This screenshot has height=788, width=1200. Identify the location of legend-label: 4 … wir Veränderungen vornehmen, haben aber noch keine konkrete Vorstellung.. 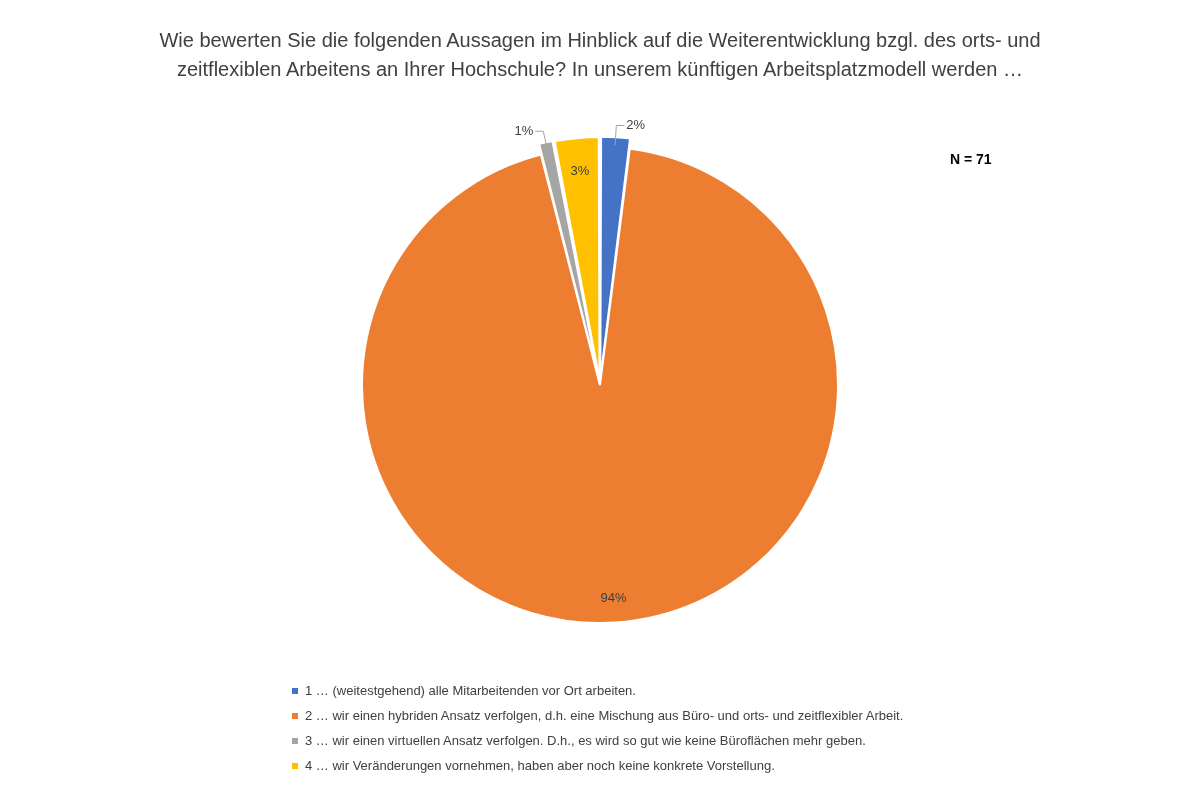
(540, 766).